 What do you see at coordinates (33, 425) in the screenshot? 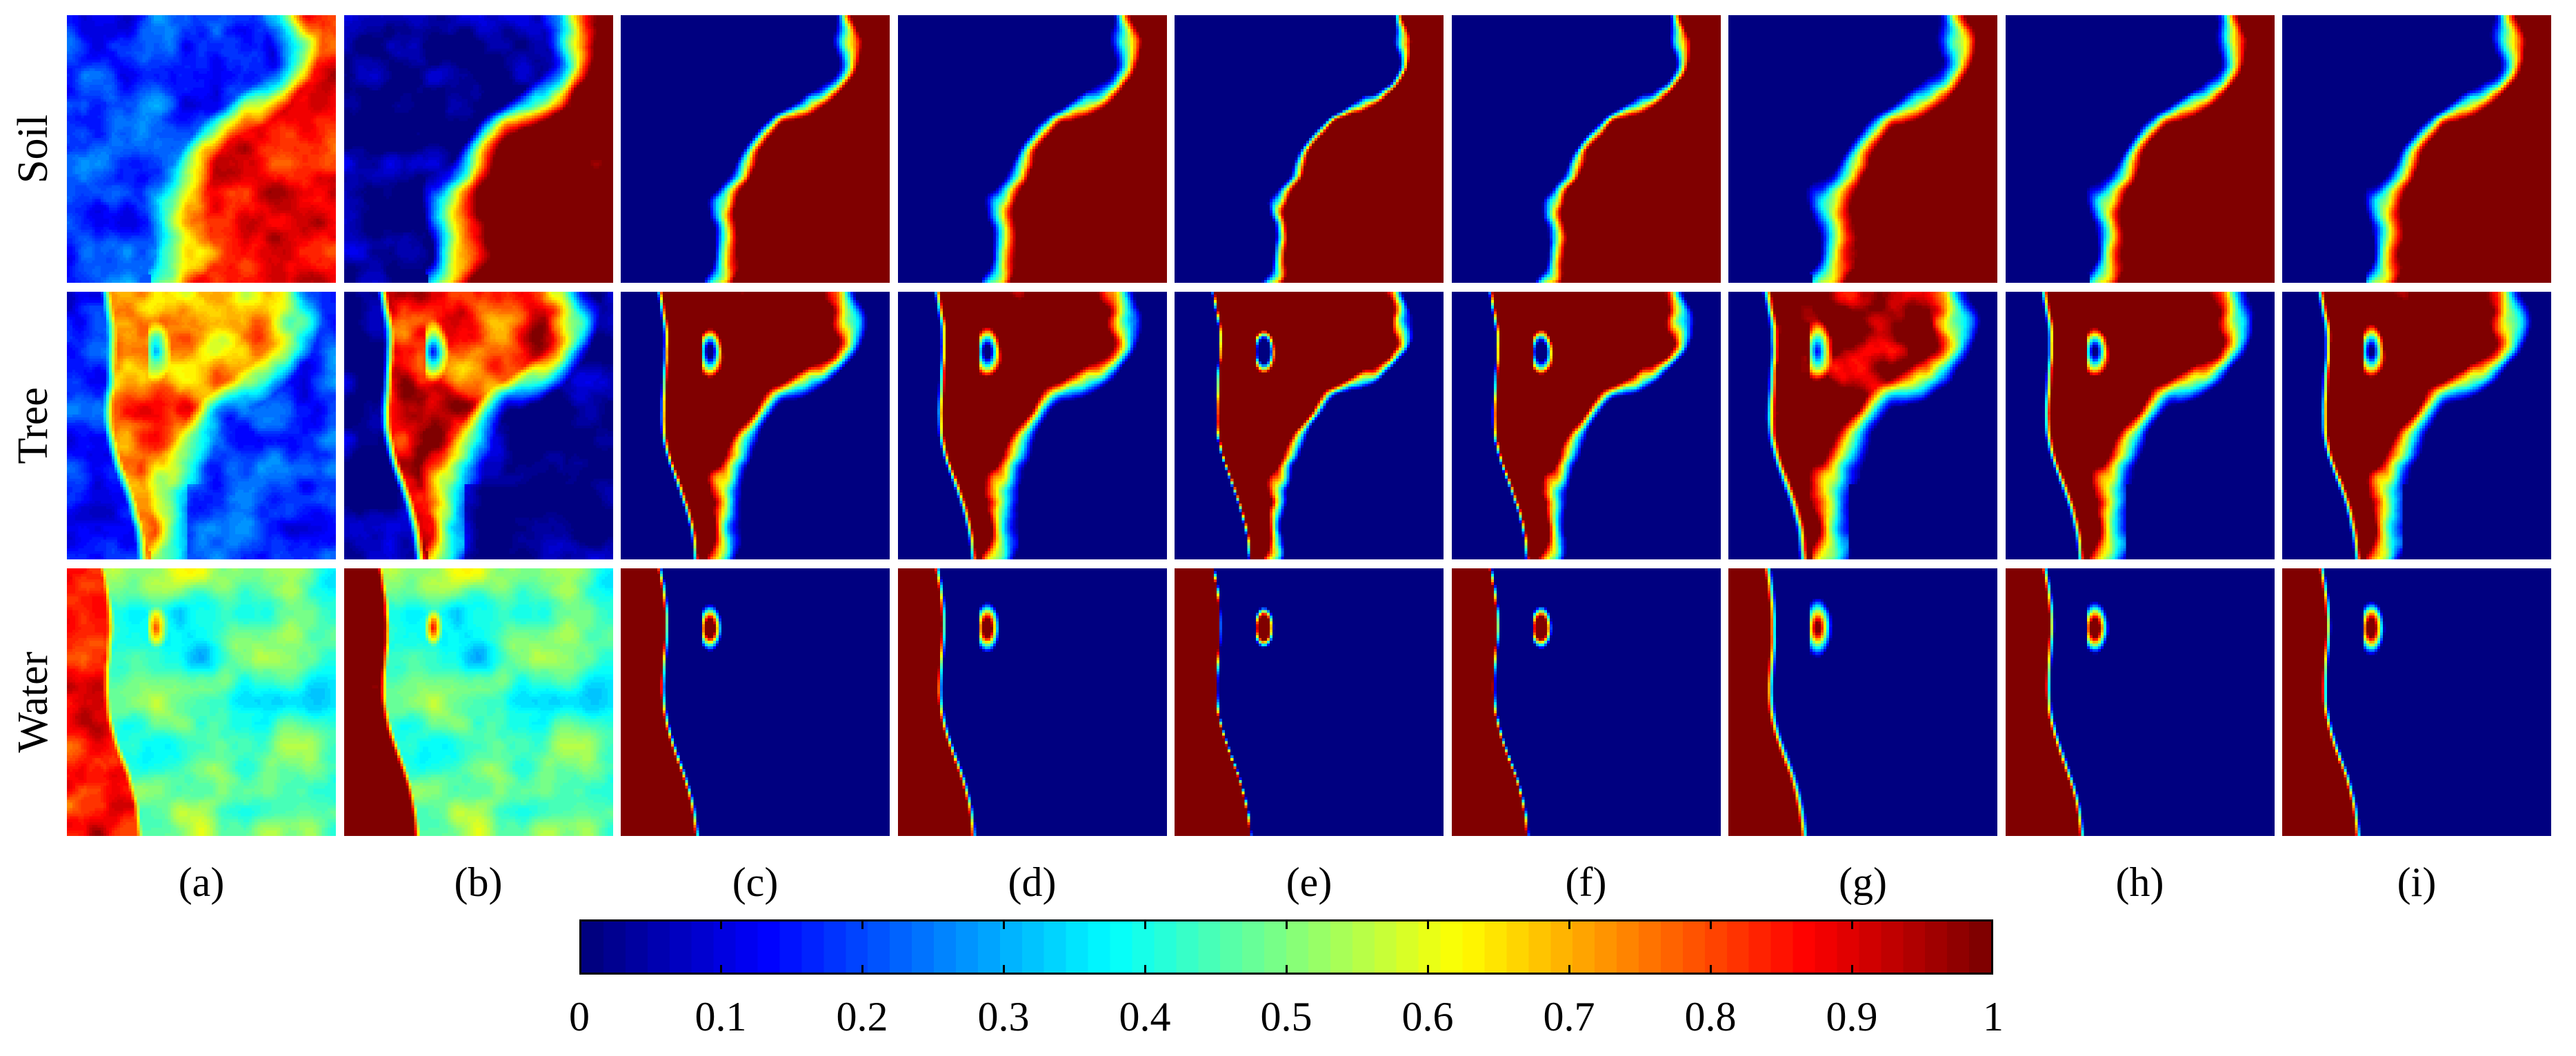
I see `row-label-tree: Tree` at bounding box center [33, 425].